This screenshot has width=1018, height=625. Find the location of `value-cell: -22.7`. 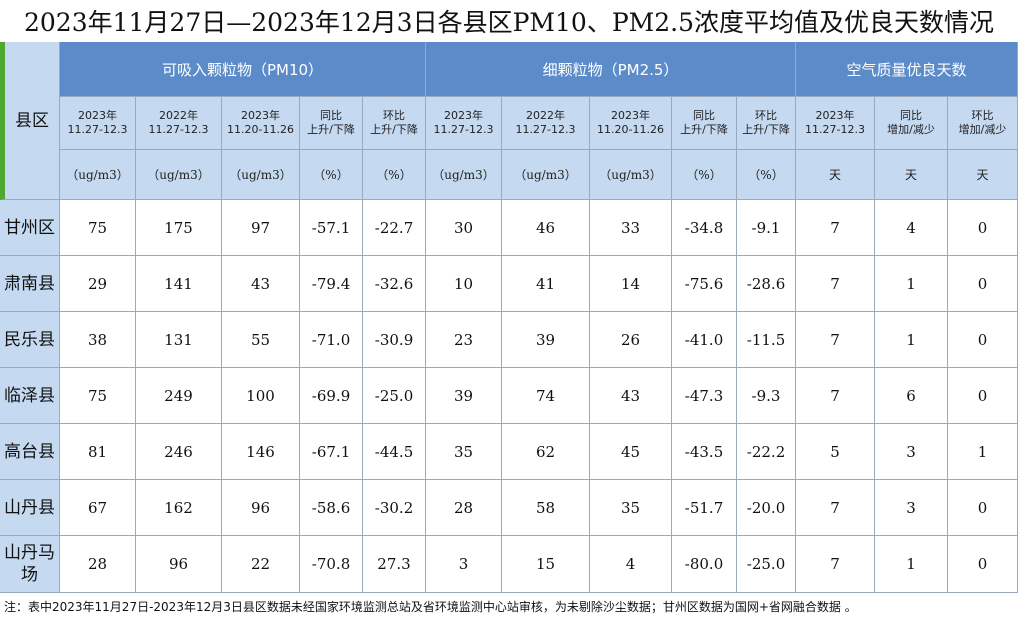

value-cell: -22.7 is located at coordinates (394, 228).